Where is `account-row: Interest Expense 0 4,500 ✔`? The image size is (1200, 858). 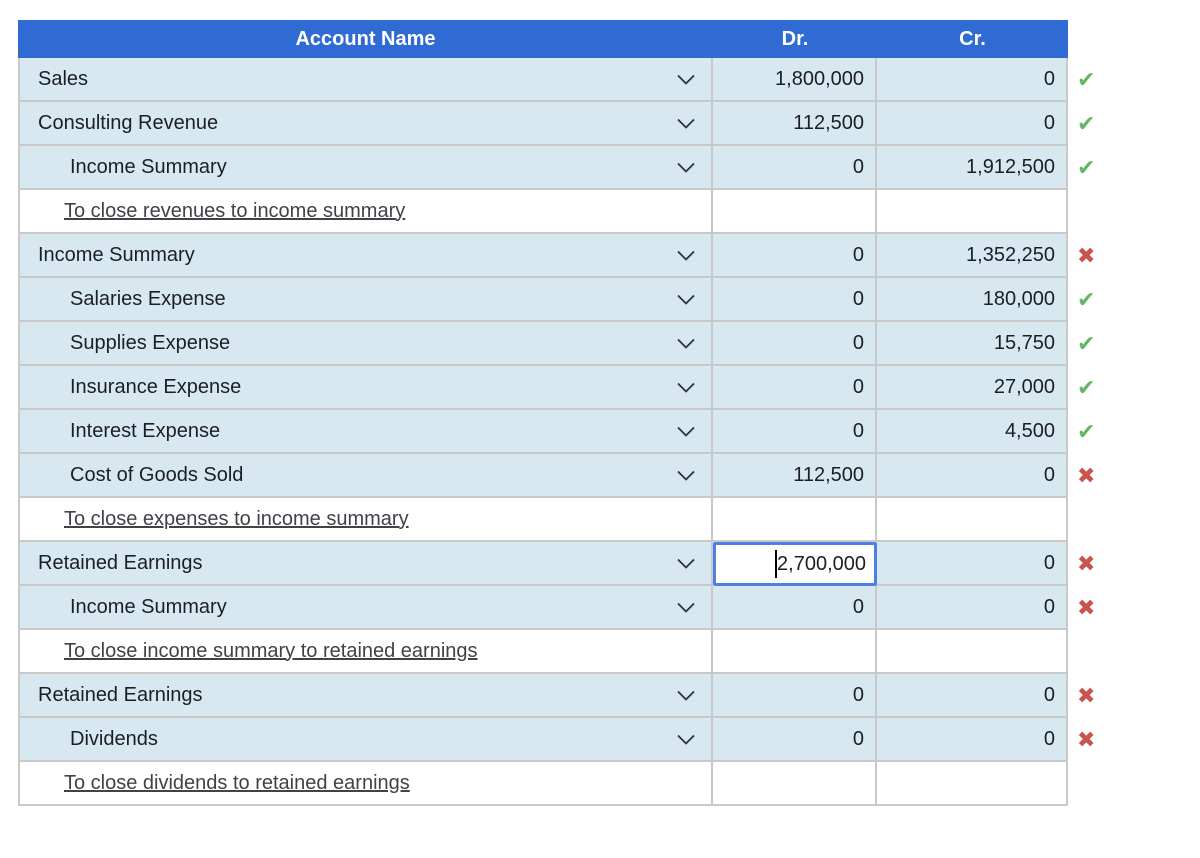
account-row: Interest Expense 0 4,500 ✔ is located at coordinates (569, 432).